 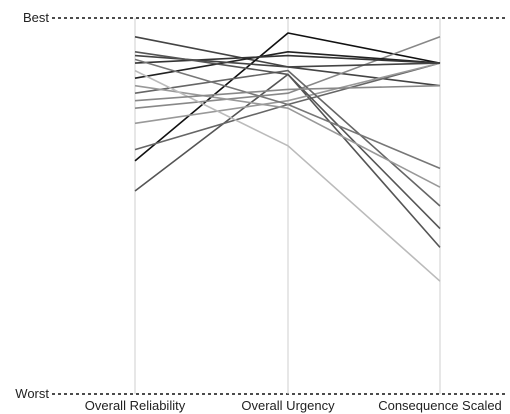 I want to click on axis-label-consequence-scaled: Consequence Scaled, so click(x=440, y=405).